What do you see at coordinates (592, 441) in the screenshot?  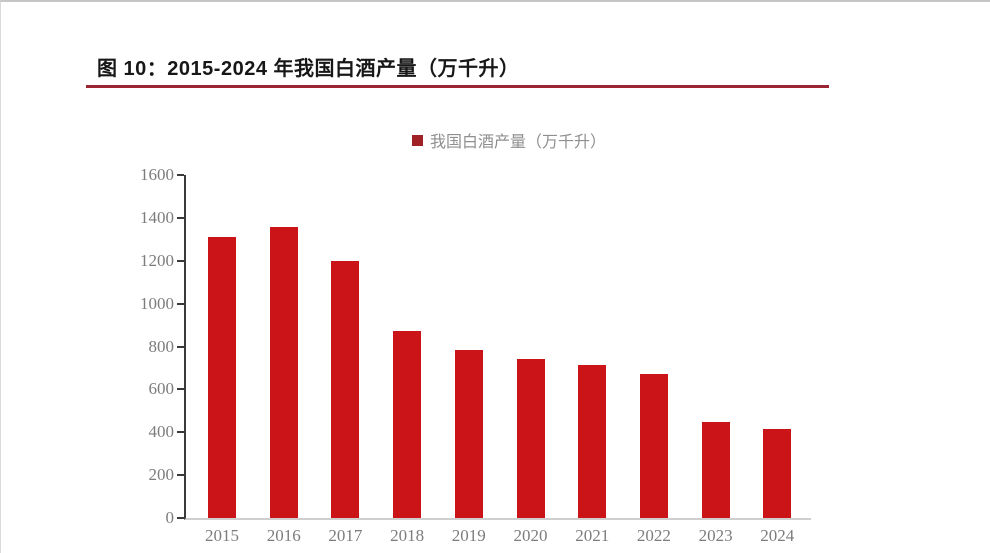 I see `bar-2021` at bounding box center [592, 441].